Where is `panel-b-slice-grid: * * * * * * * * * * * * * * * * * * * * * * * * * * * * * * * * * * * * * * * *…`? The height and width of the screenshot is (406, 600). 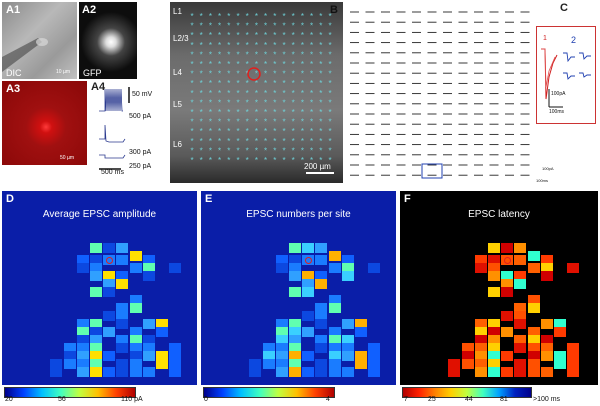 panel-b-slice-grid: * * * * * * * * * * * * * * * * * * * * * * * * * * * * * * * * * * * * * * * *… is located at coordinates (256, 92).